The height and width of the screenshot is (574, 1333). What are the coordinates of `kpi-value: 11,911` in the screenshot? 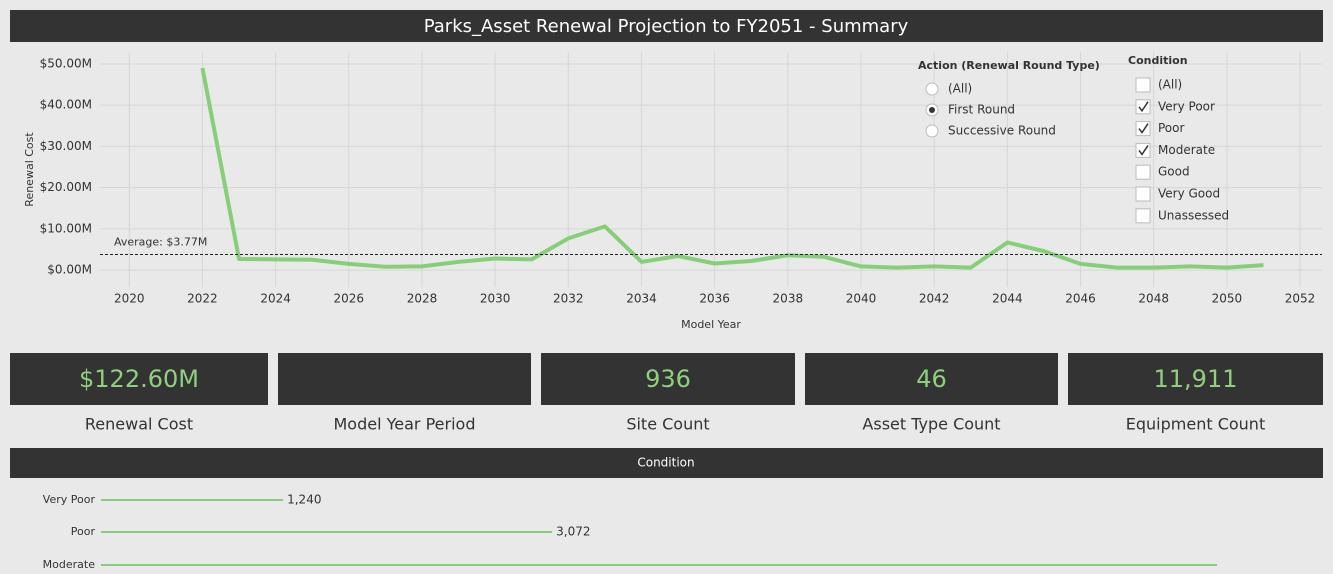 It's located at (1196, 379).